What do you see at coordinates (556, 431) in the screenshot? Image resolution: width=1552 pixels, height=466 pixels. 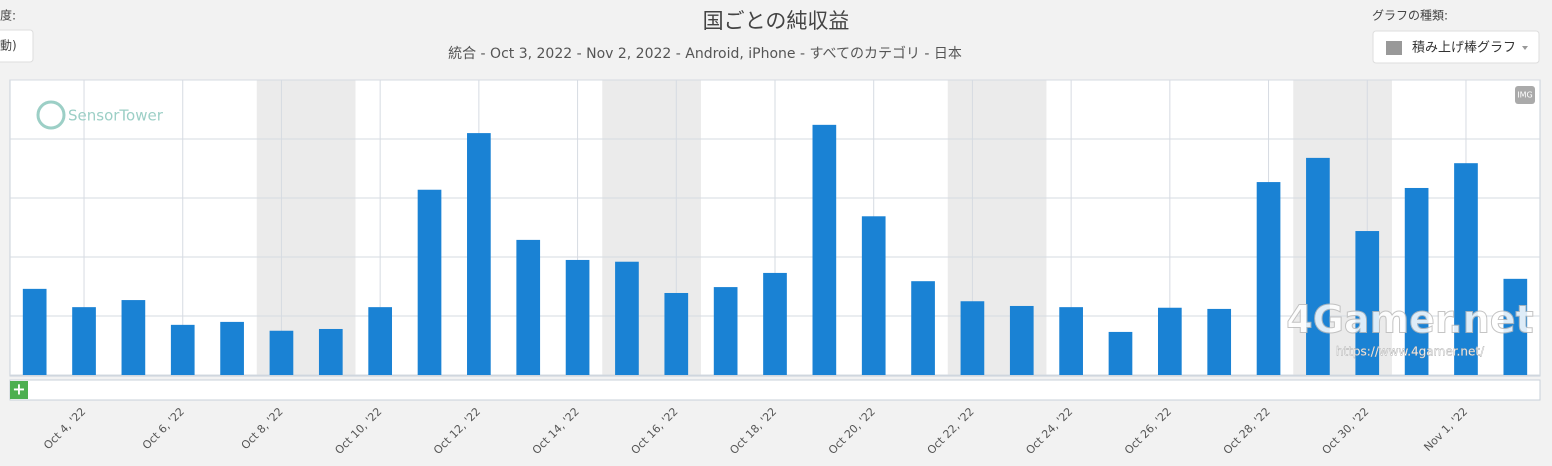 I see `x-tick-label: Oct 14, '22` at bounding box center [556, 431].